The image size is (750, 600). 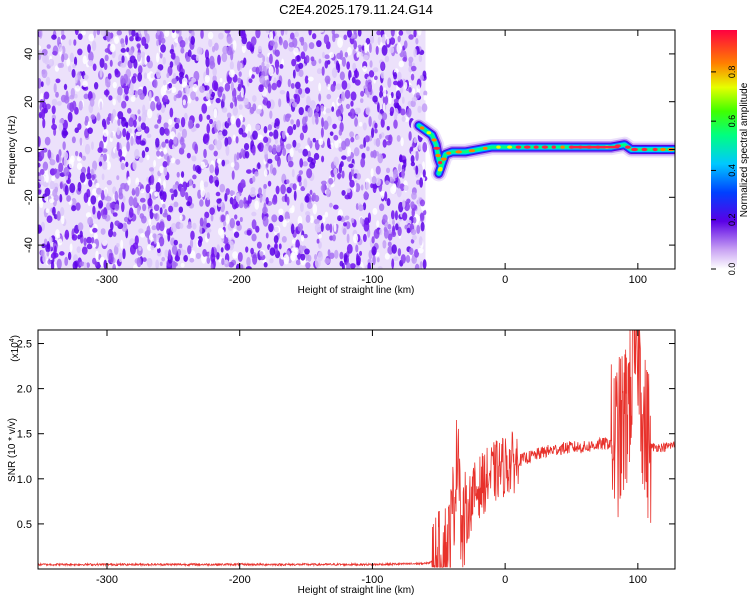 I want to click on colorbar-tick-label: 0.2, so click(x=732, y=219).